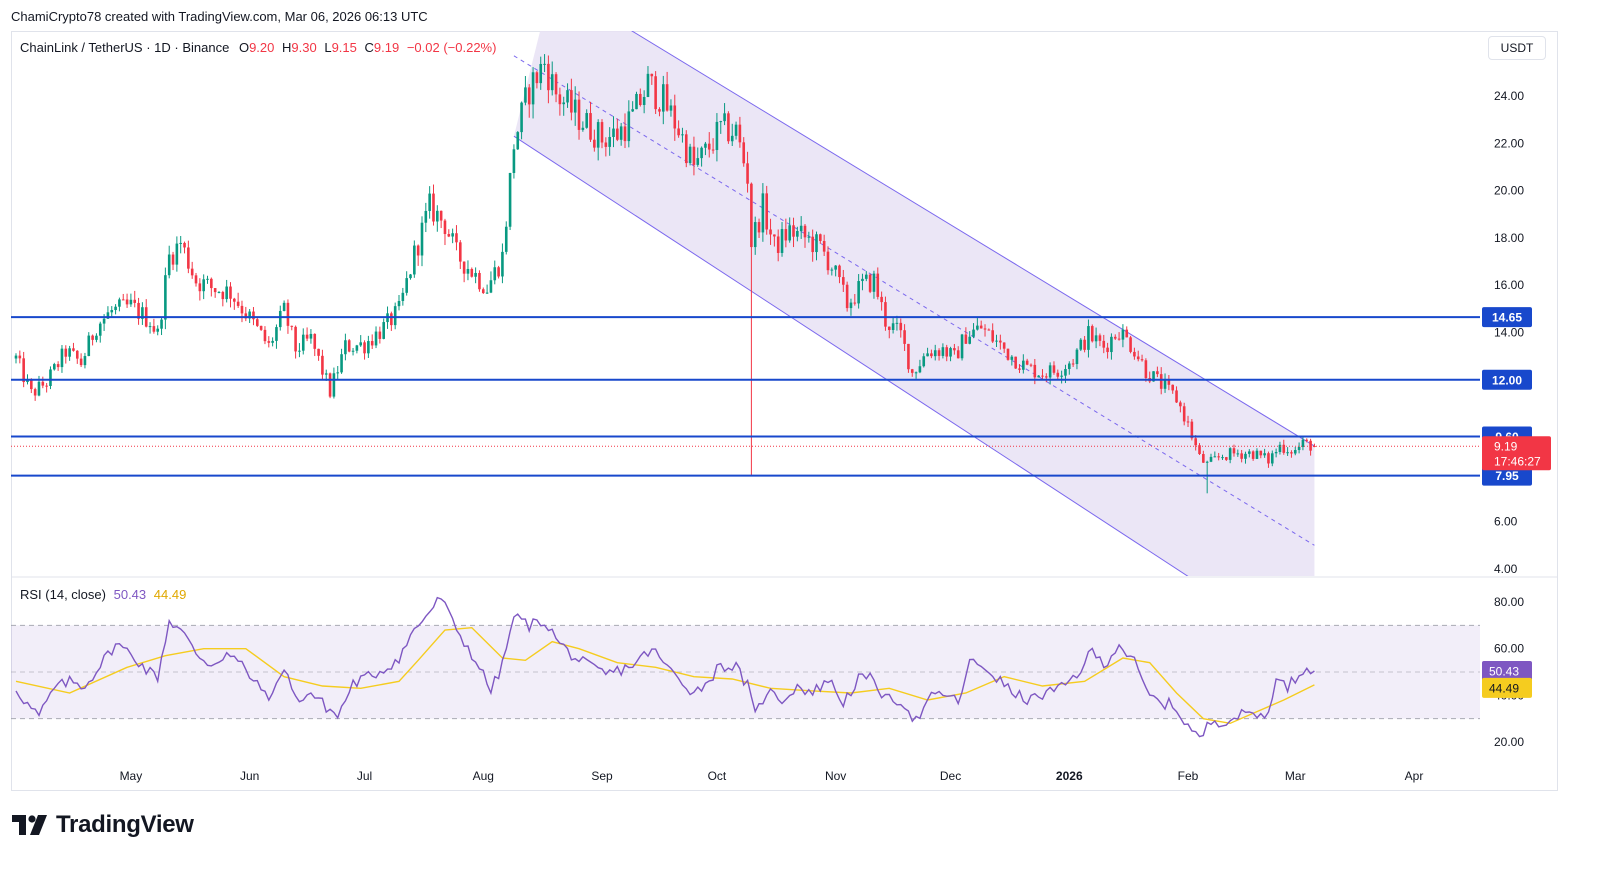 The width and height of the screenshot is (1600, 876). What do you see at coordinates (63, 594) in the screenshot?
I see `rsi-name: RSI (14, close)` at bounding box center [63, 594].